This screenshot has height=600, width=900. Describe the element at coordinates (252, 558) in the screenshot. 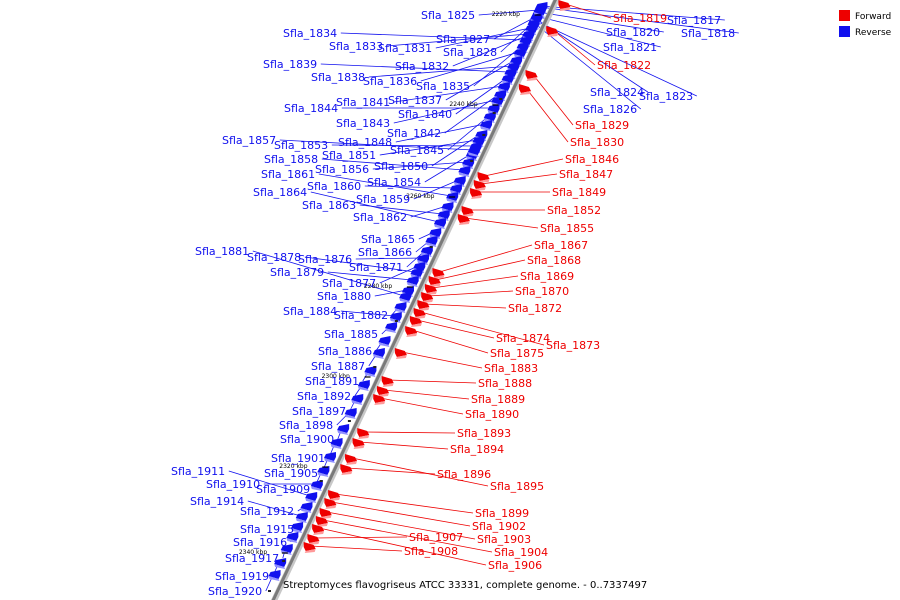

I see `reverse-gene-label: Sfla_1917` at that location.